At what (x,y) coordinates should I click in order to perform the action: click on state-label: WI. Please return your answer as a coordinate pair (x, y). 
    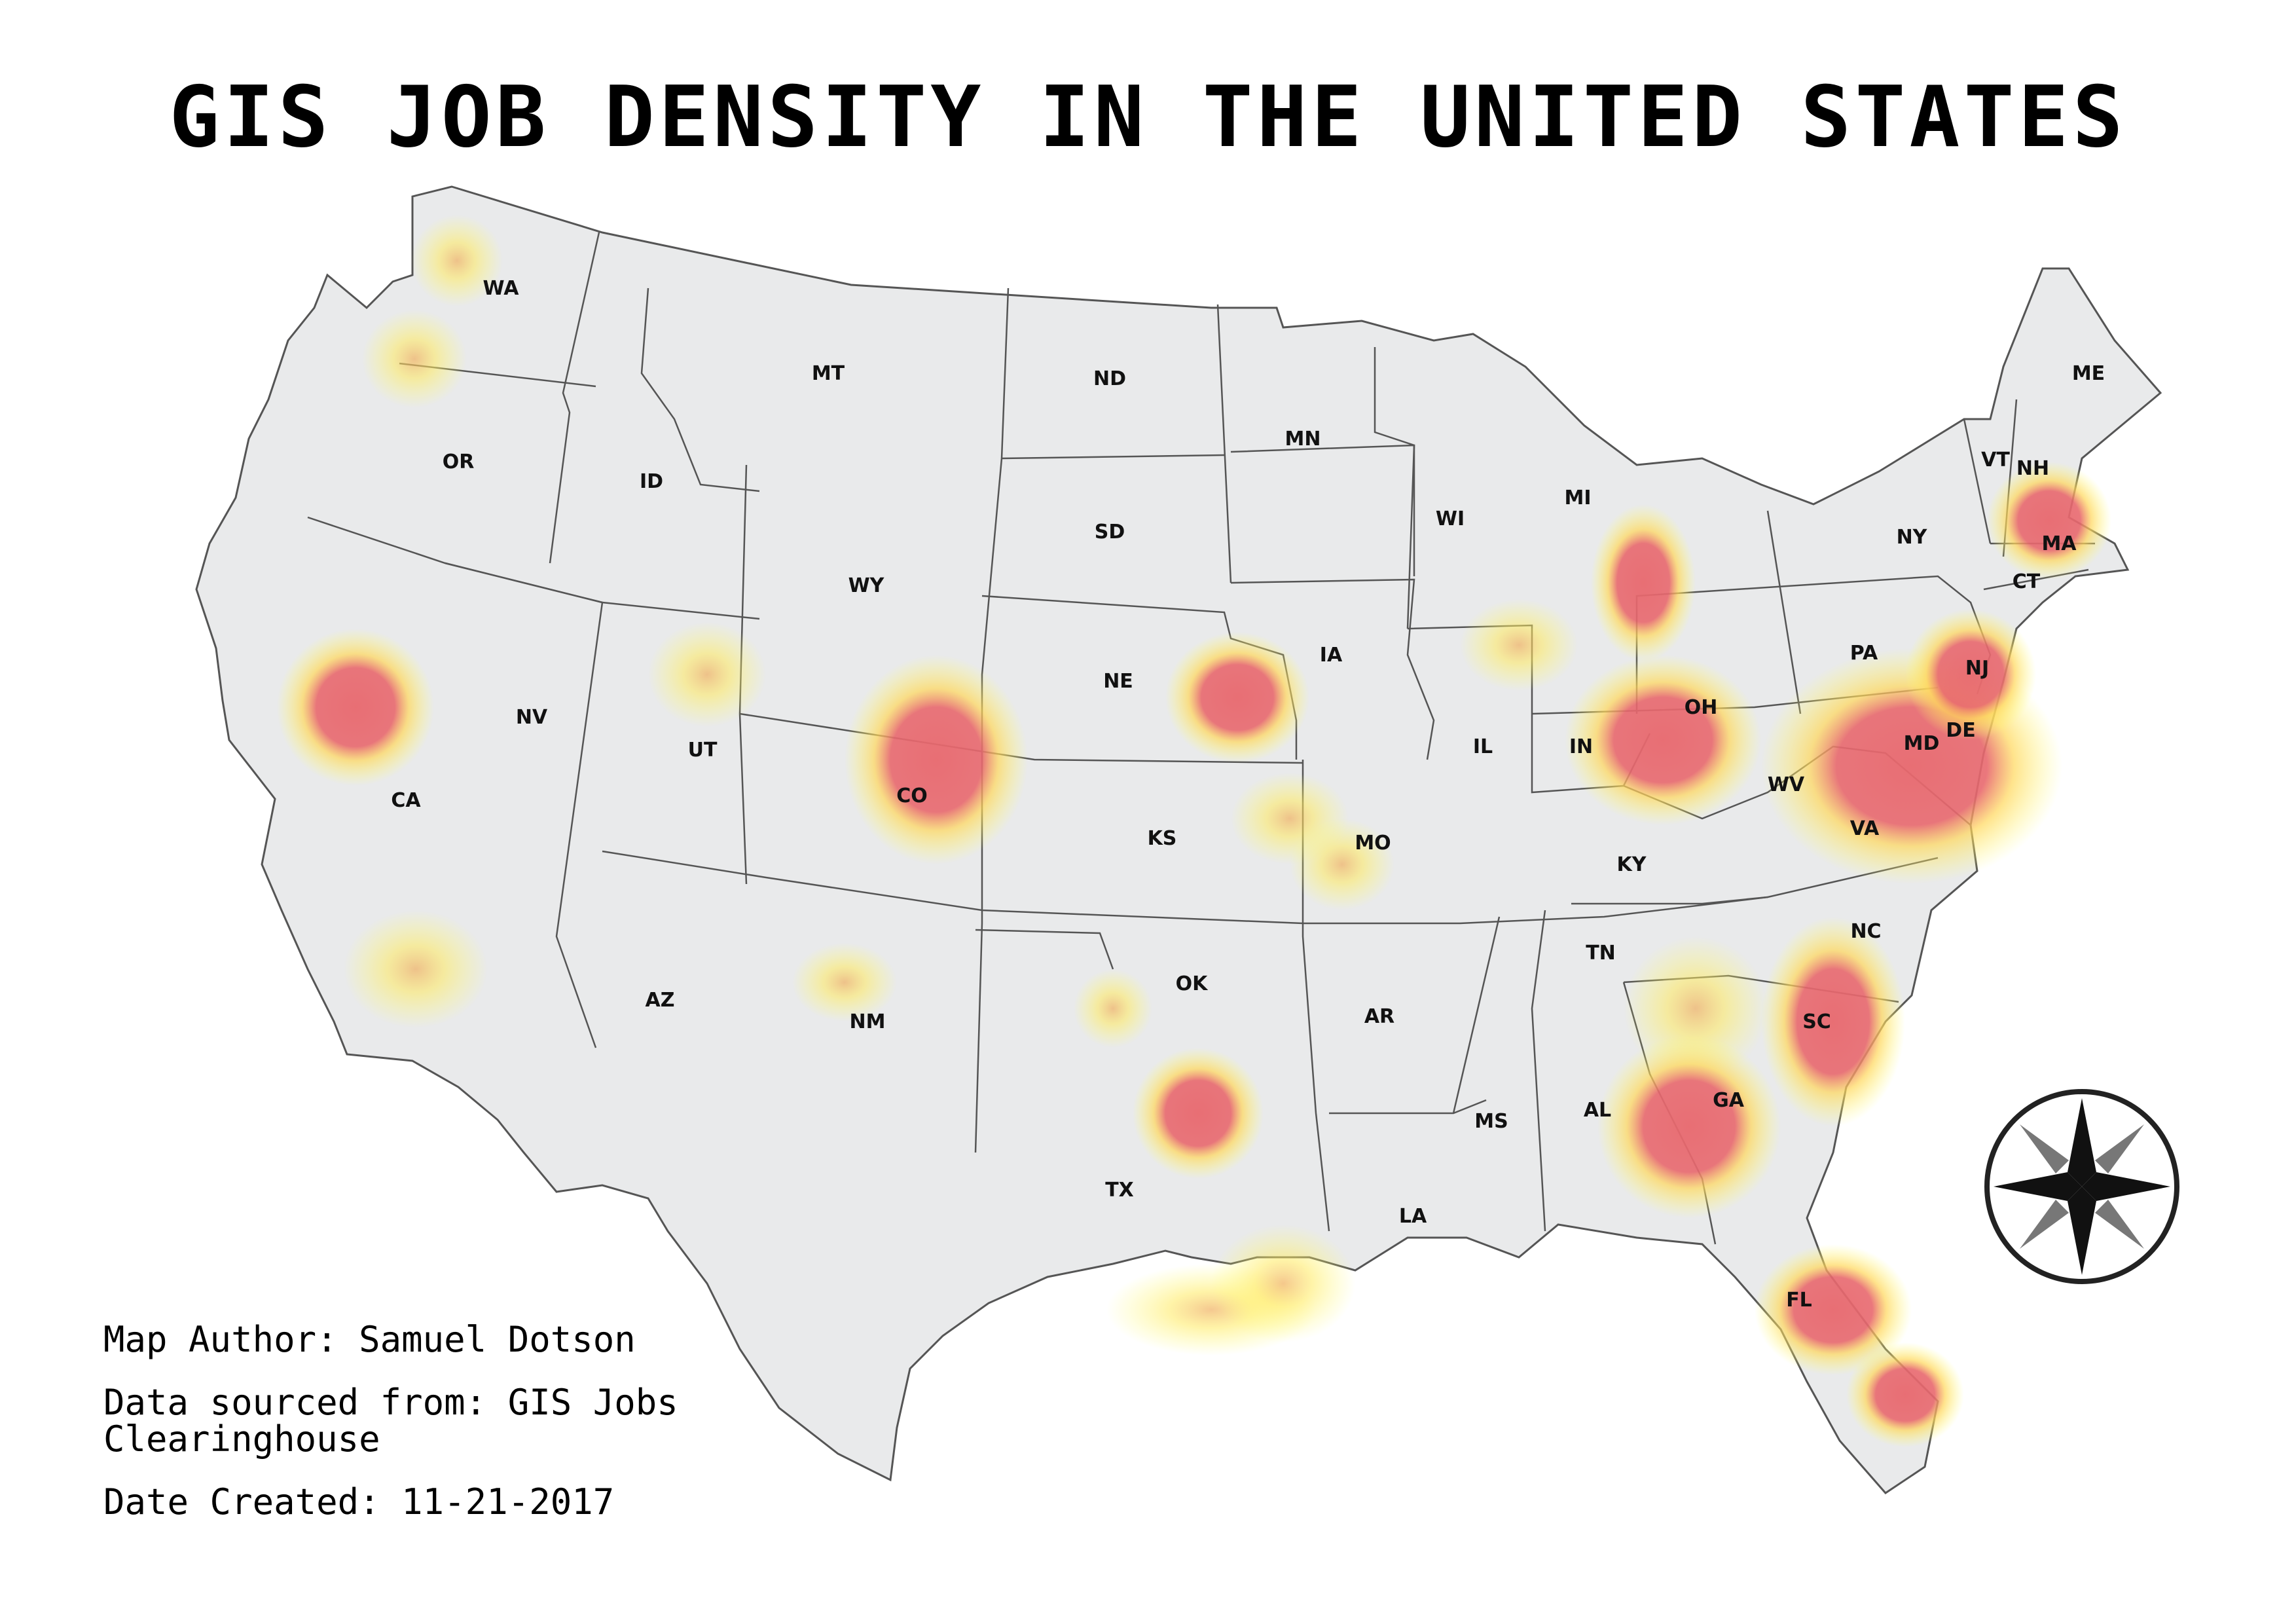
    Looking at the image, I should click on (1450, 518).